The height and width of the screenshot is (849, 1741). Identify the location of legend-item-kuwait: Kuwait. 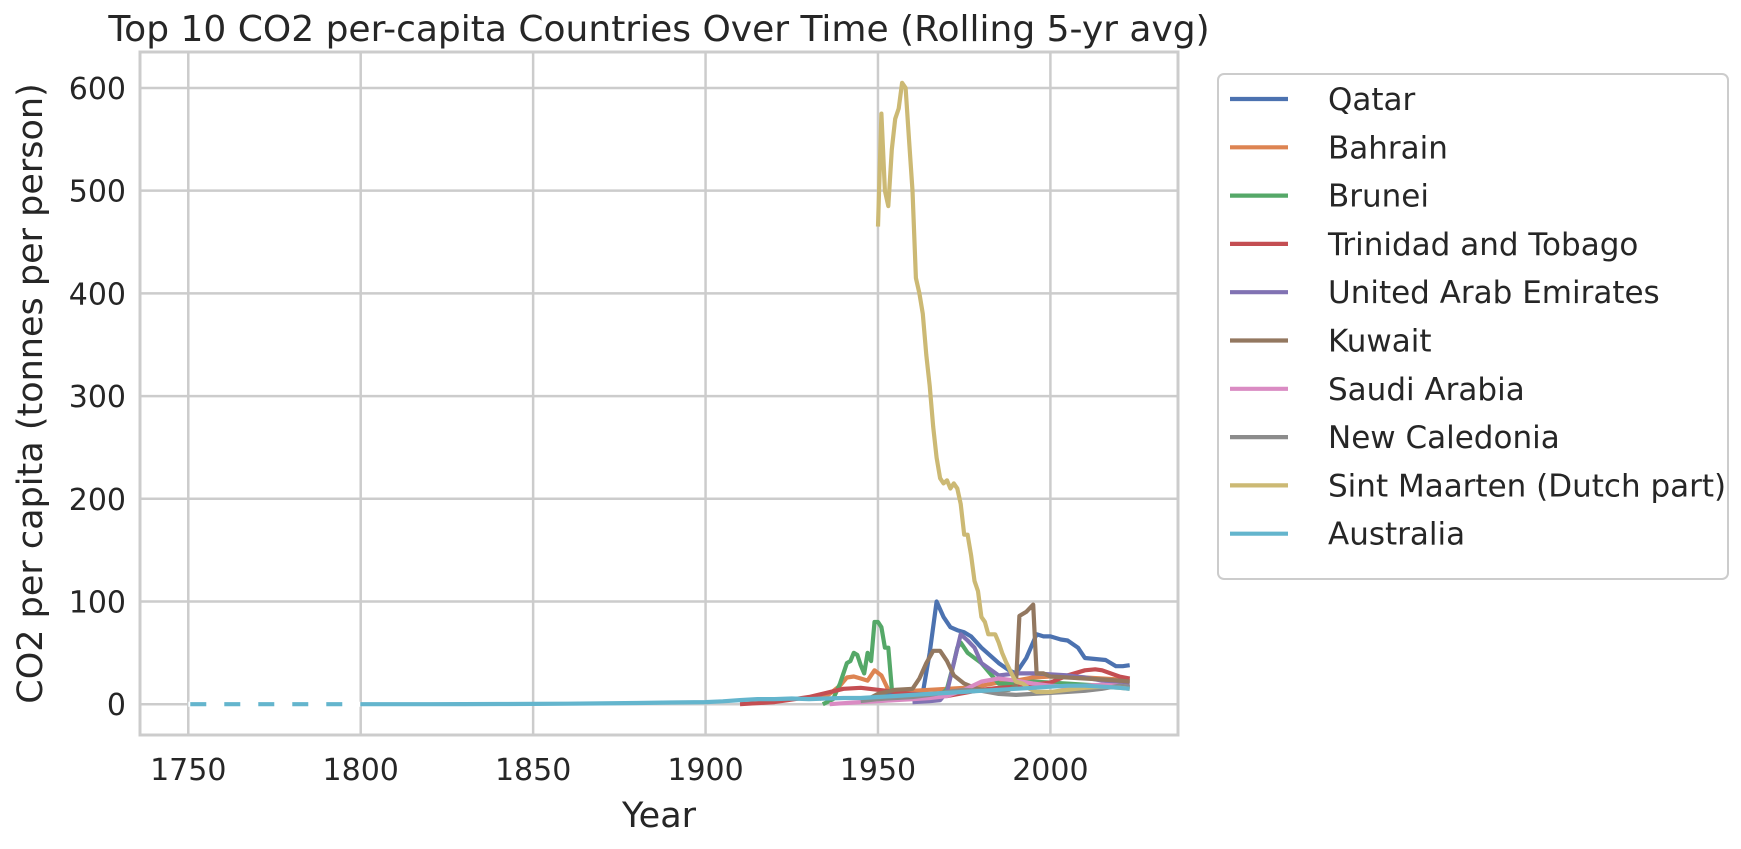
(1331, 342).